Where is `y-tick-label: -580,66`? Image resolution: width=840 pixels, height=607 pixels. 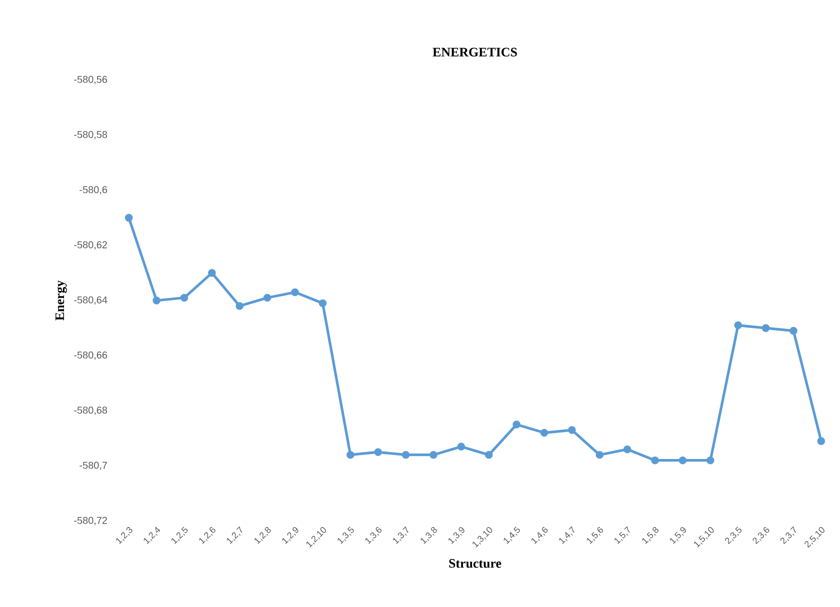 y-tick-label: -580,66 is located at coordinates (91, 356).